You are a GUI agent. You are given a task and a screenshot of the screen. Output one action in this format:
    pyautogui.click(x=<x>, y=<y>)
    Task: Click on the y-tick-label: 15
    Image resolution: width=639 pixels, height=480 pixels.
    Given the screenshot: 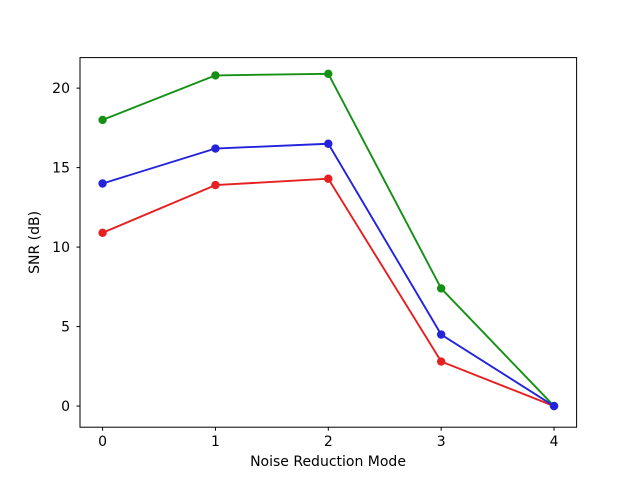 What is the action you would take?
    pyautogui.click(x=61, y=169)
    